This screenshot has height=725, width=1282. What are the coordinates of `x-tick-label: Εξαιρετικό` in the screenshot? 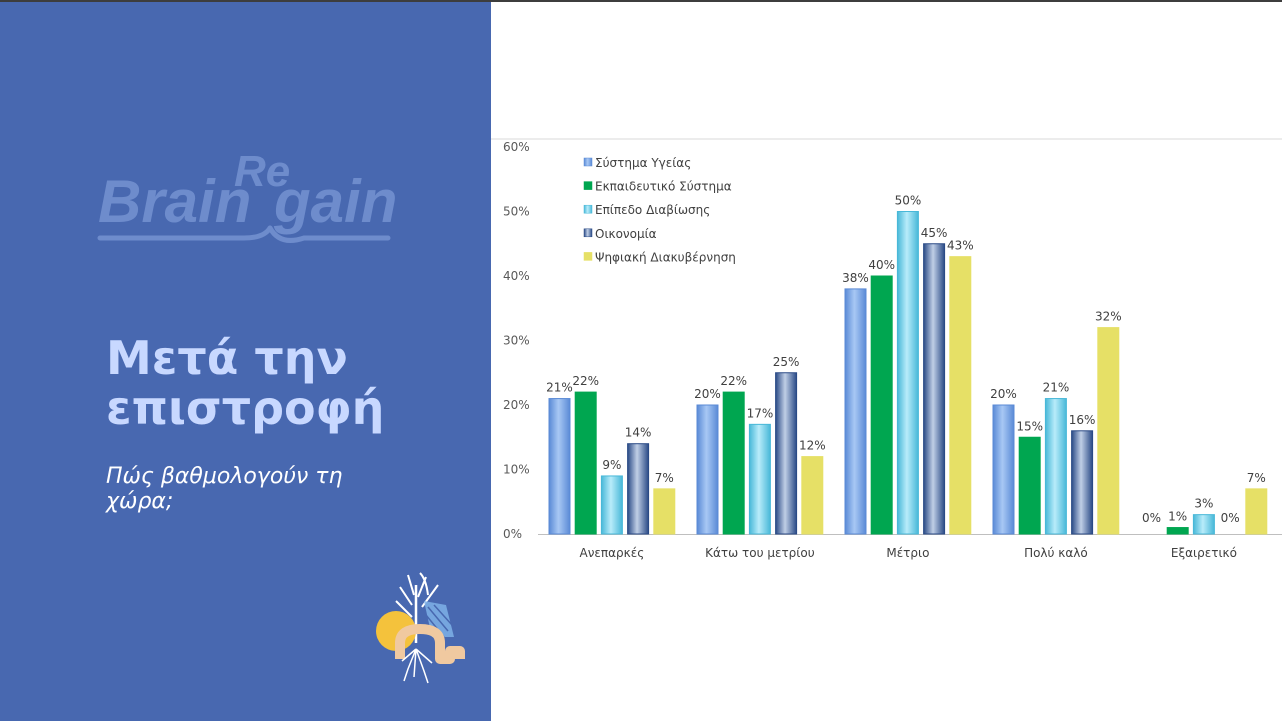 It's located at (1204, 553).